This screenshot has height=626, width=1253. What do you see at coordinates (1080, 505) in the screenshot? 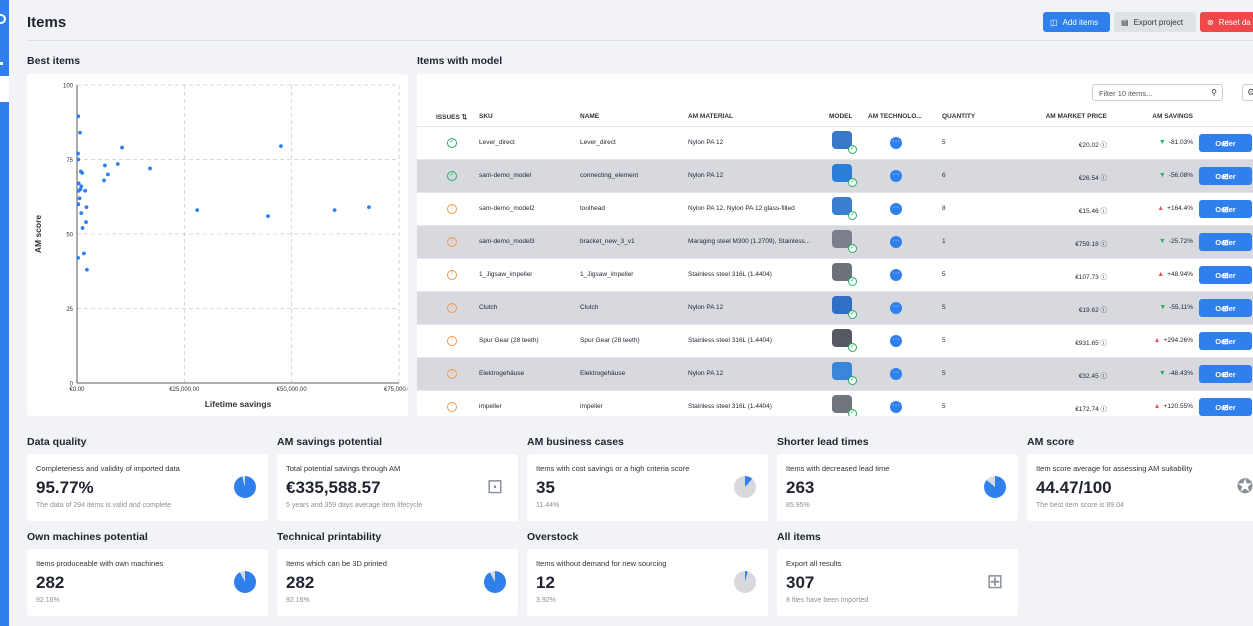
I see `kpi-footnote: The best item score is 89.04` at bounding box center [1080, 505].